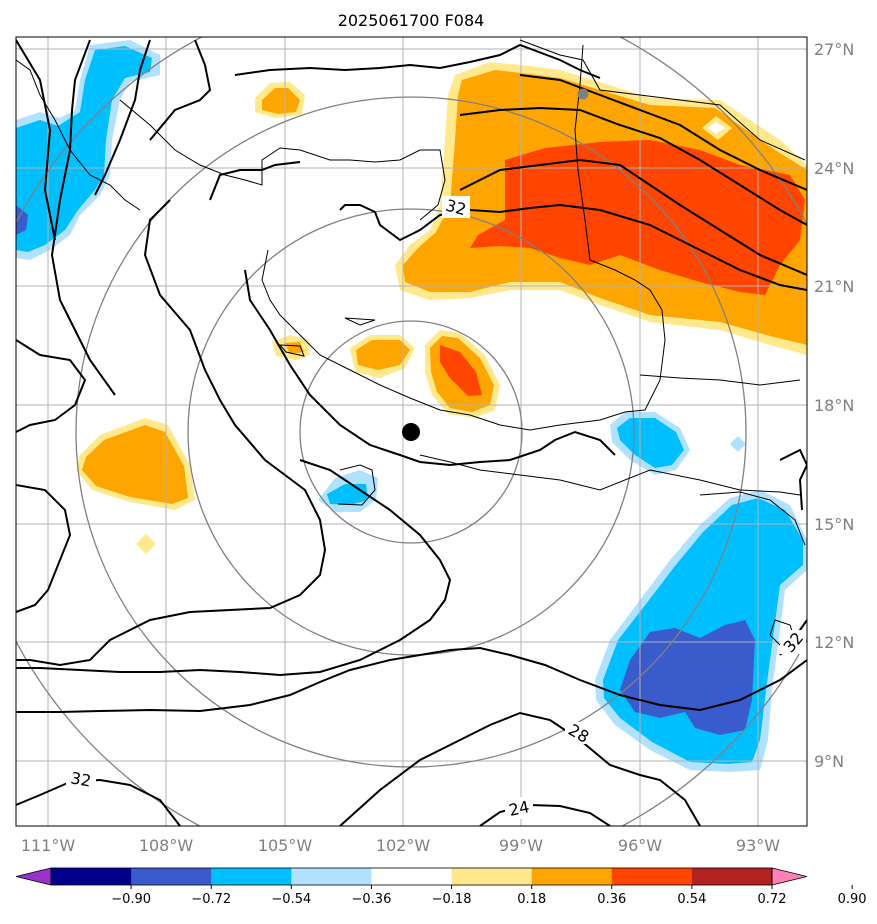 Image resolution: width=877 pixels, height=924 pixels. Describe the element at coordinates (131, 899) in the screenshot. I see `colorbar-tick-label: −0.90` at that location.